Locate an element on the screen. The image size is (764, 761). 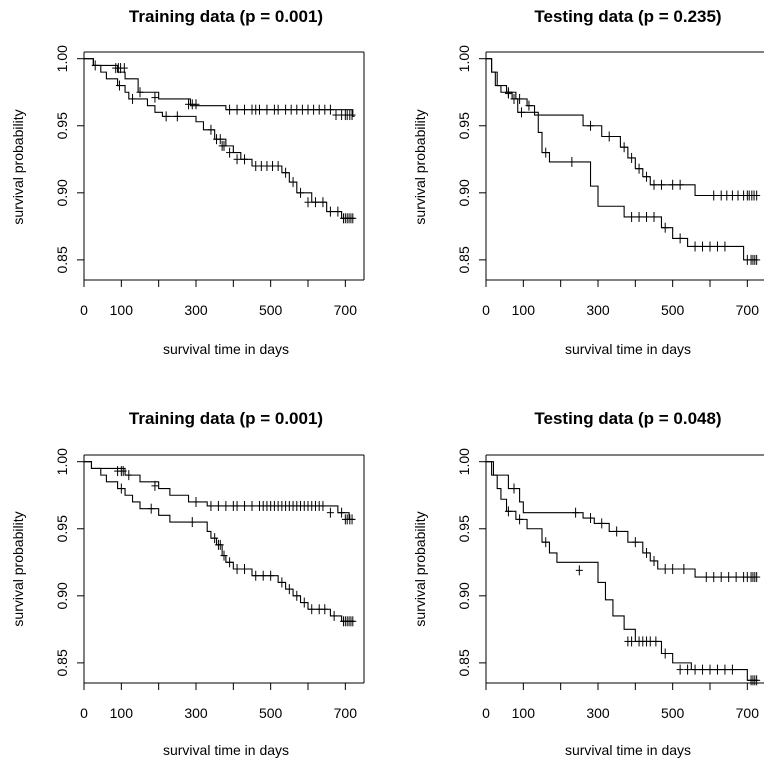
panel-1-ylabel: survival probability is located at coordinates (18, 166).